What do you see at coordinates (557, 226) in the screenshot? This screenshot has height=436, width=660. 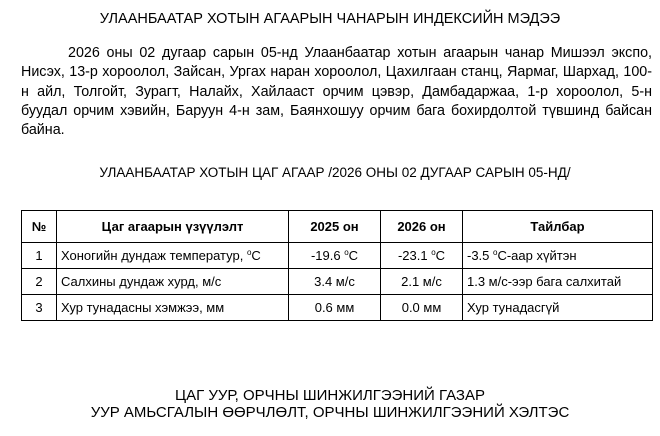 I see `header-note: Тайлбар` at bounding box center [557, 226].